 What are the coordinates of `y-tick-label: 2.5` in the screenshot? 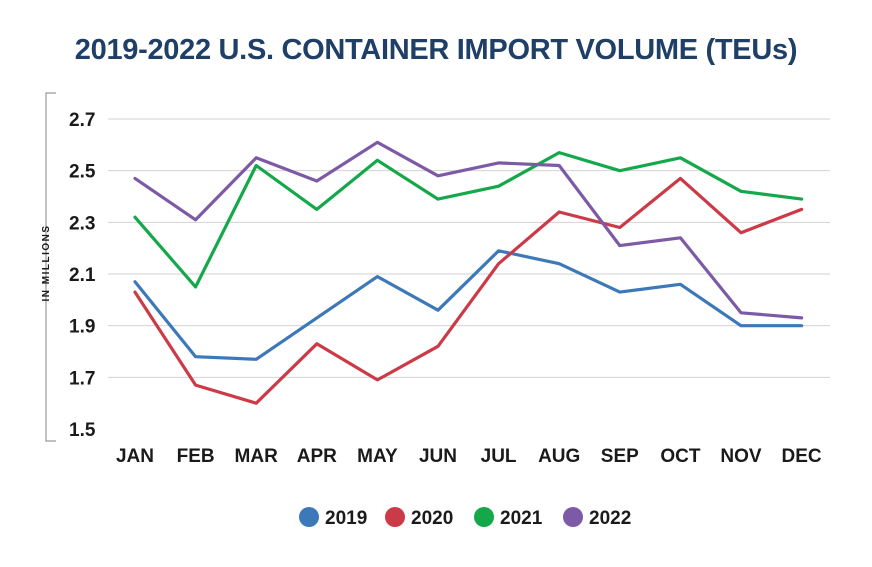 It's located at (82, 172).